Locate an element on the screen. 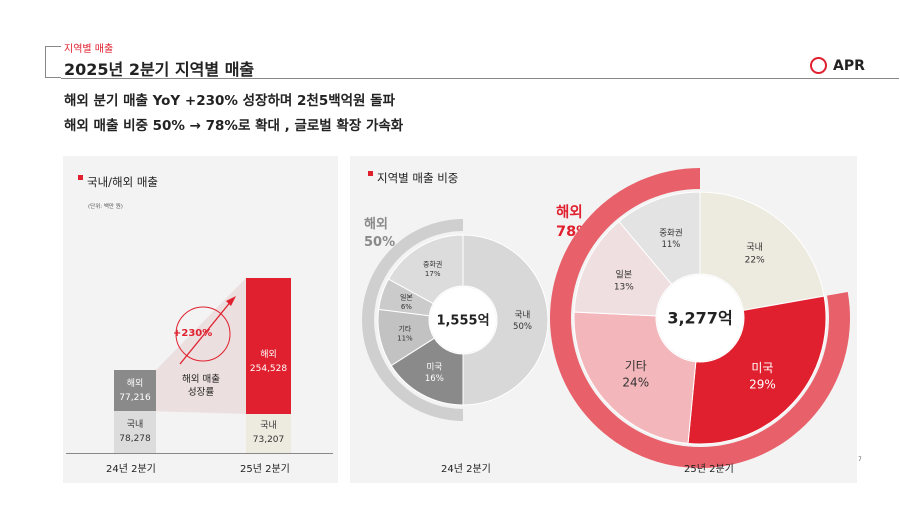 The image size is (900, 506). bar-value: 73,207 is located at coordinates (268, 440).